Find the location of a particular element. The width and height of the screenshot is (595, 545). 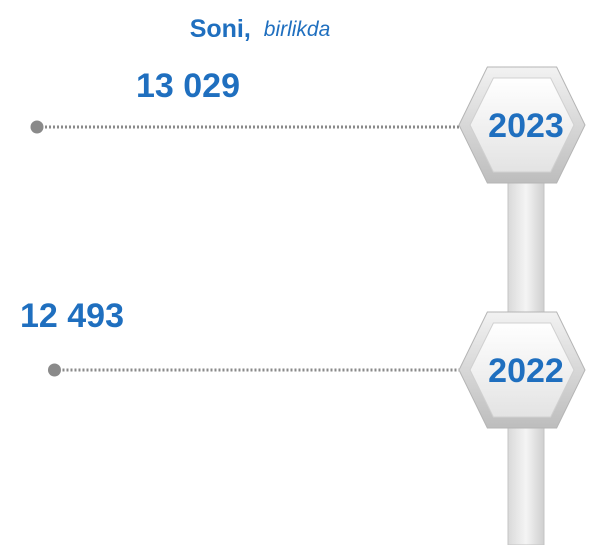

year-label: 2022 is located at coordinates (526, 371).